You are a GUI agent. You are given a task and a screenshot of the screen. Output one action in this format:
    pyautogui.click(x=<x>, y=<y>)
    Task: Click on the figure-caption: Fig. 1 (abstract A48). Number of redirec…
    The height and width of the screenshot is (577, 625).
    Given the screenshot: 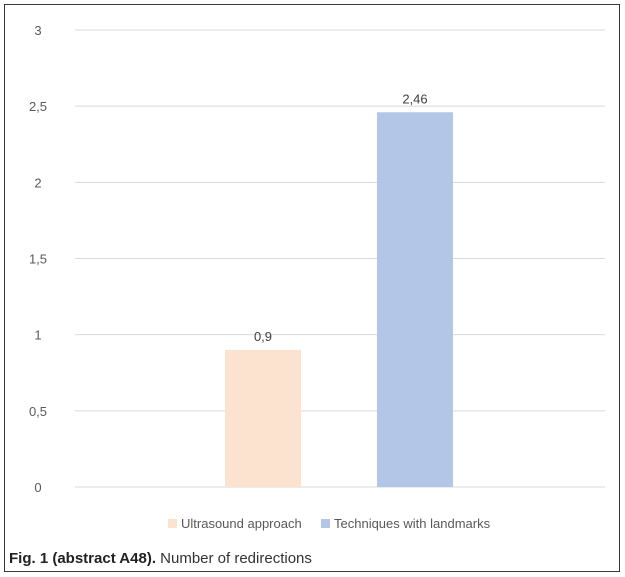 What is the action you would take?
    pyautogui.click(x=160, y=558)
    